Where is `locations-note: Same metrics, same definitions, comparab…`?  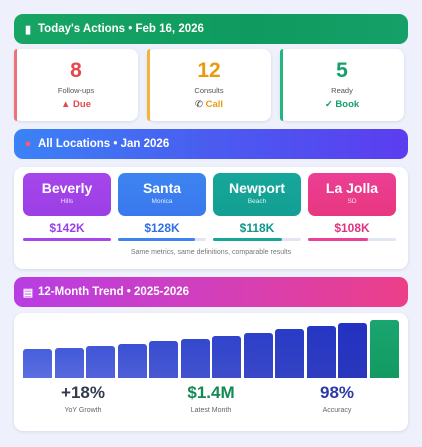
locations-note: Same metrics, same definitions, comparab… is located at coordinates (211, 252).